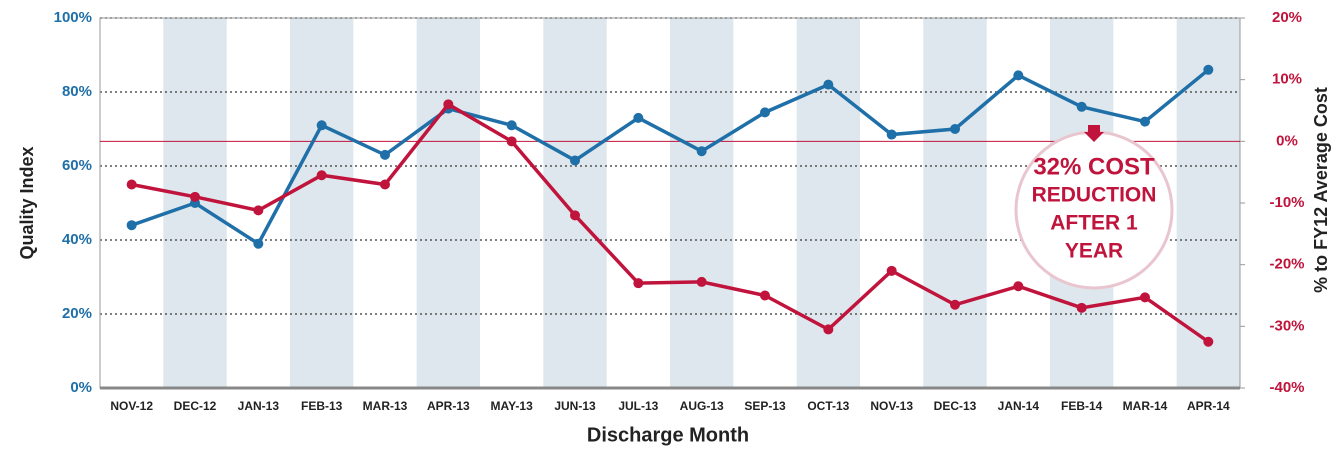 The image size is (1337, 451). Describe the element at coordinates (1321, 190) in the screenshot. I see `y2-axis-title: % to FY12 Average Cost` at that location.